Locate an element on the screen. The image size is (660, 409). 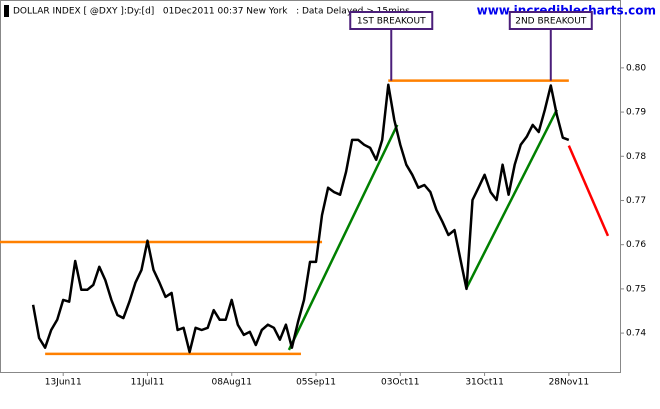
y-tick-label: 0.80 is located at coordinates (636, 68).